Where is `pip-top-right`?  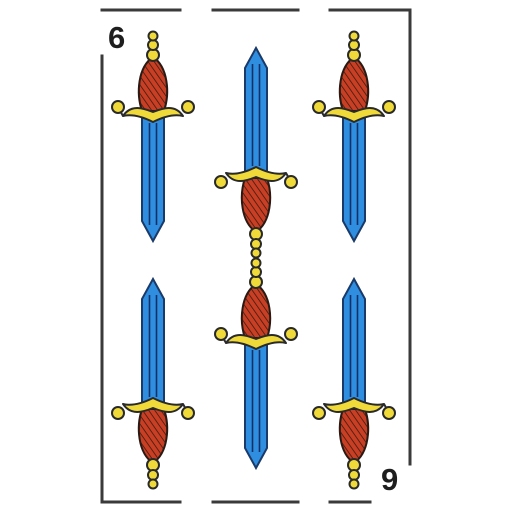 pip-top-right is located at coordinates (354, 136).